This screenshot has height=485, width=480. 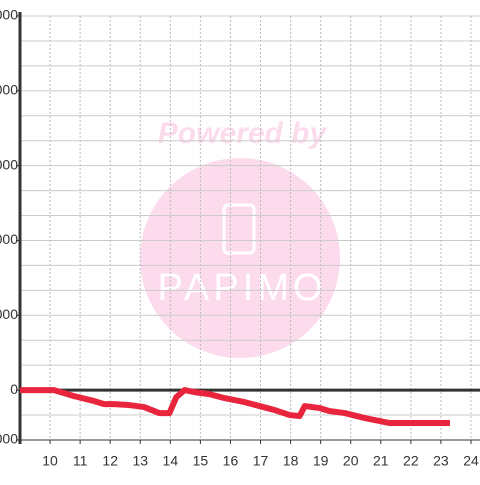 What do you see at coordinates (441, 461) in the screenshot?
I see `x-tick-label: 23` at bounding box center [441, 461].